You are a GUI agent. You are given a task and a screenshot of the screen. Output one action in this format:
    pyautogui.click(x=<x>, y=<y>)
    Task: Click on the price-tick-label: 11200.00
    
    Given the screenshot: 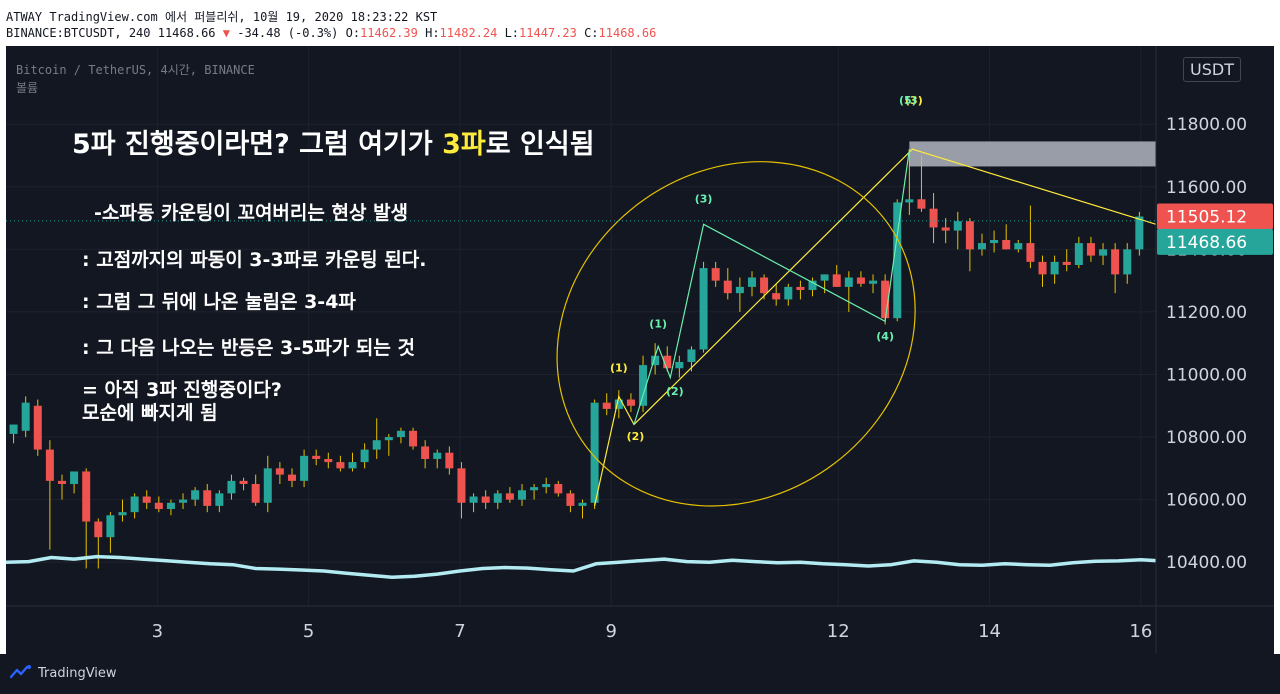 What is the action you would take?
    pyautogui.click(x=1206, y=313)
    